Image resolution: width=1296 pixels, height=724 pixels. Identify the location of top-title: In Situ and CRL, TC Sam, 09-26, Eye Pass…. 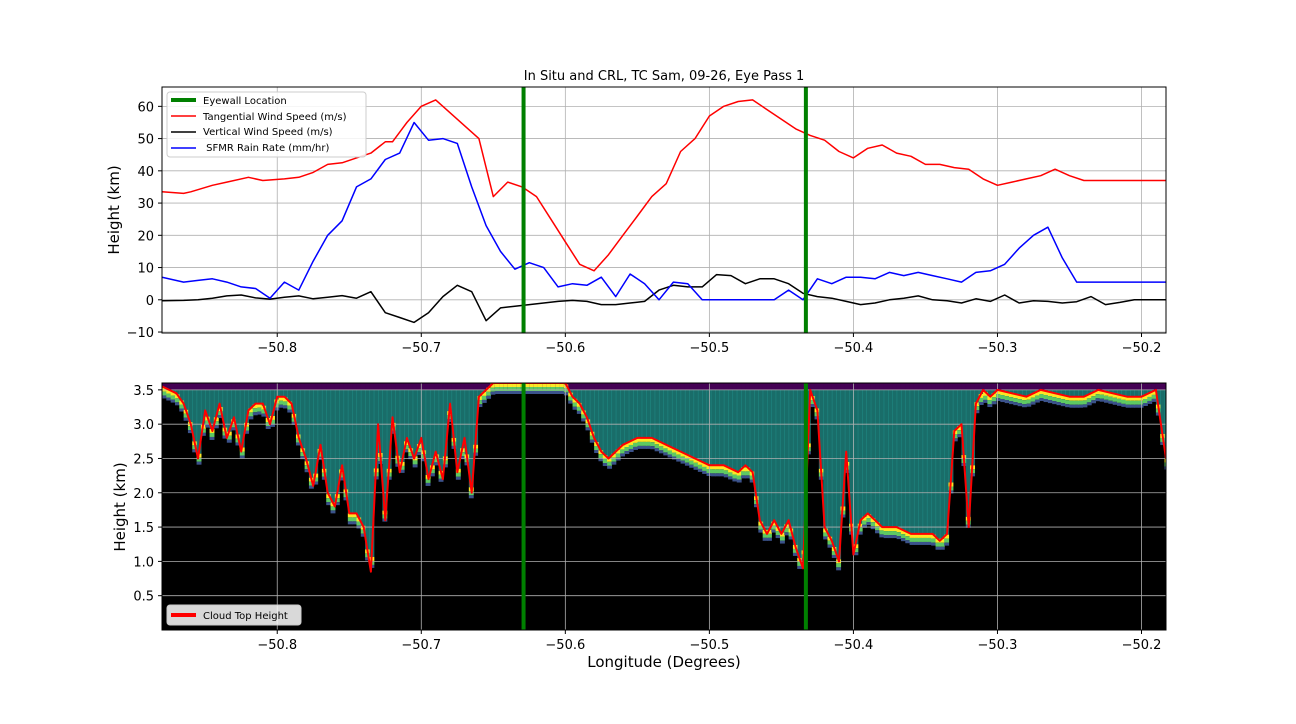
(664, 76).